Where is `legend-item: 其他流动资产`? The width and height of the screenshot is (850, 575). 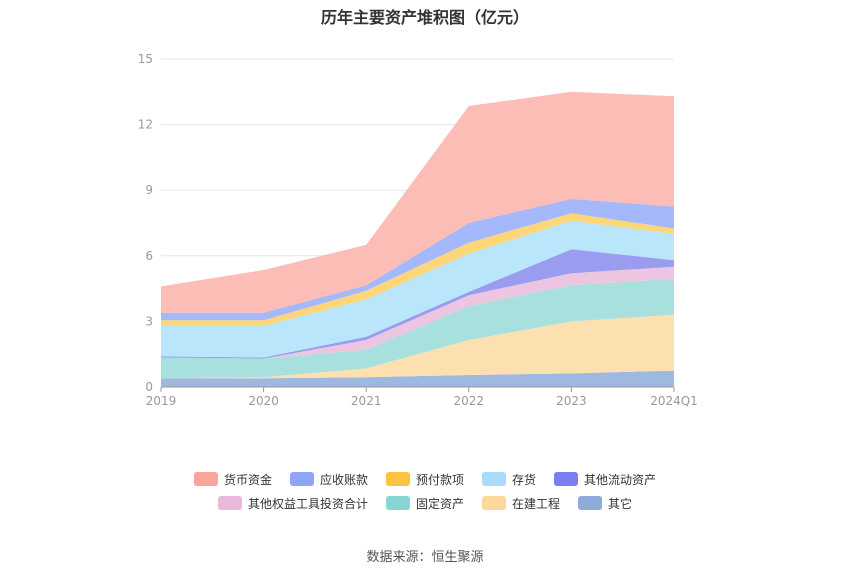
legend-item: 其他流动资产 is located at coordinates (605, 479).